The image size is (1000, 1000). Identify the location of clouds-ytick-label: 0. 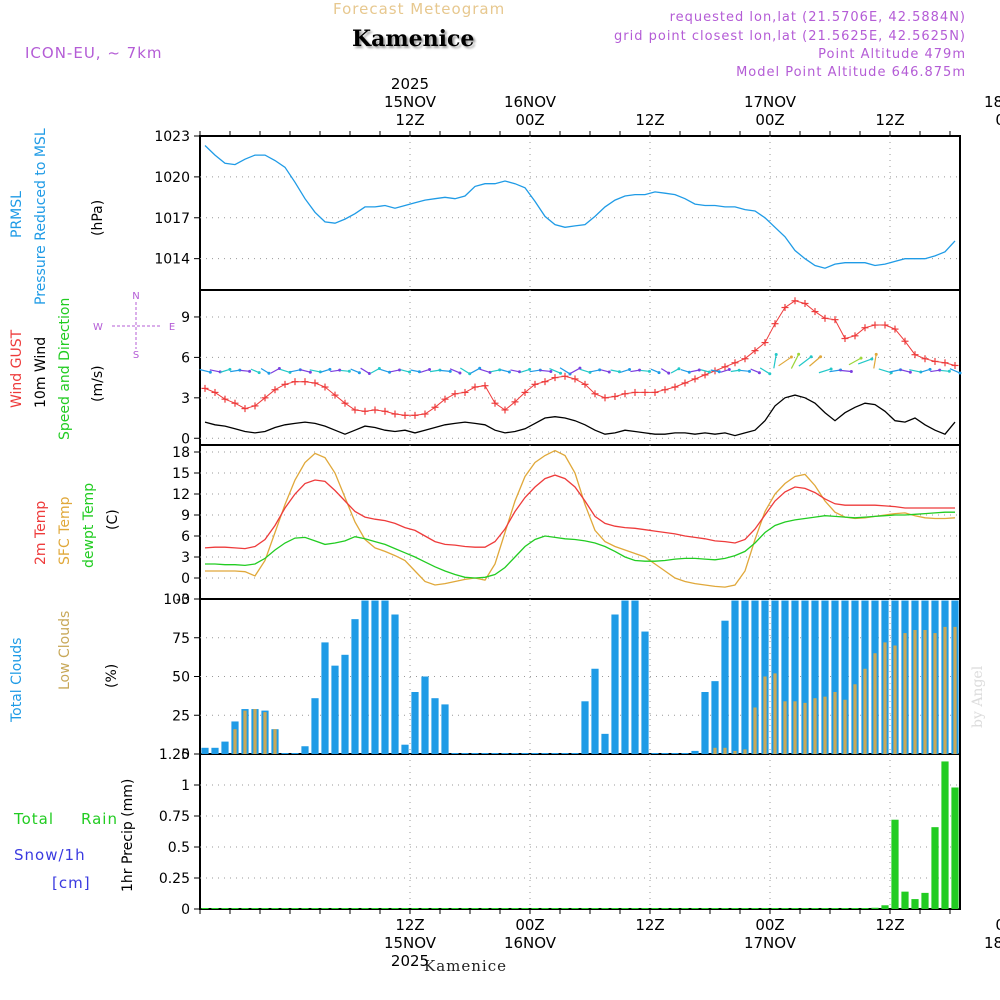
(185, 755).